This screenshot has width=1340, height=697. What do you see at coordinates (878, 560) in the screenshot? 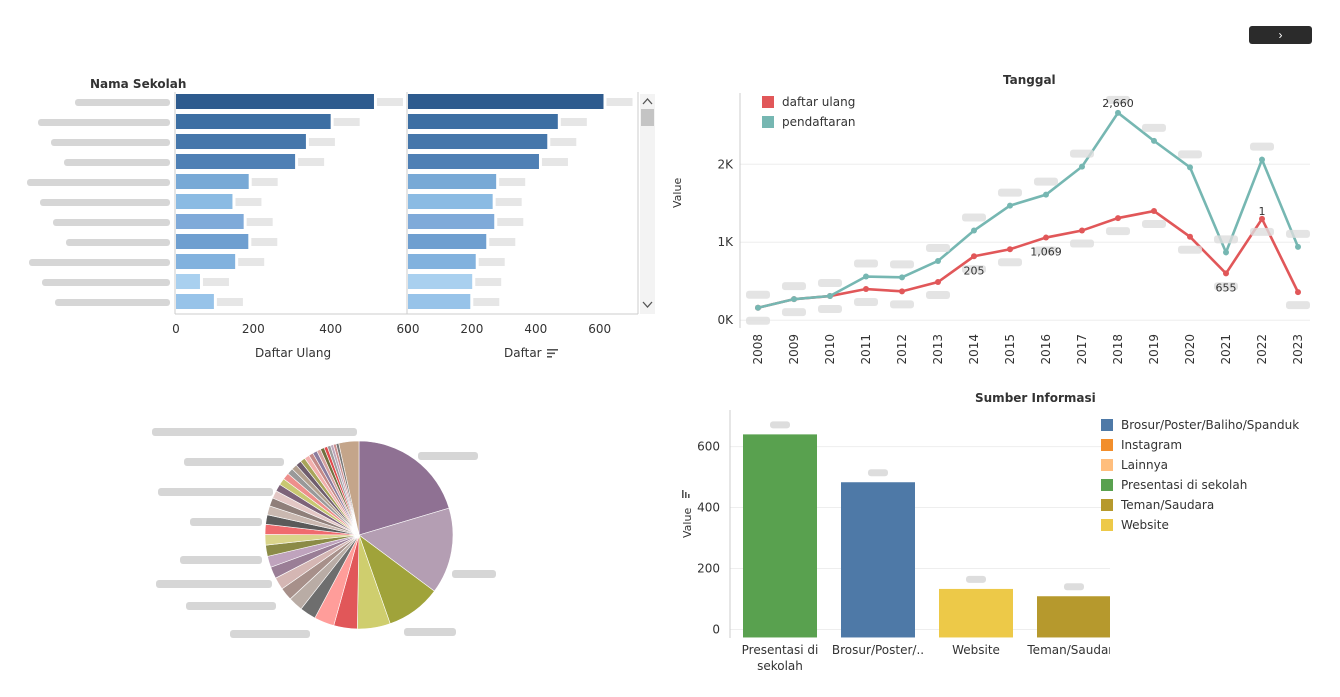
I see `bar-brosur-poster-` at bounding box center [878, 560].